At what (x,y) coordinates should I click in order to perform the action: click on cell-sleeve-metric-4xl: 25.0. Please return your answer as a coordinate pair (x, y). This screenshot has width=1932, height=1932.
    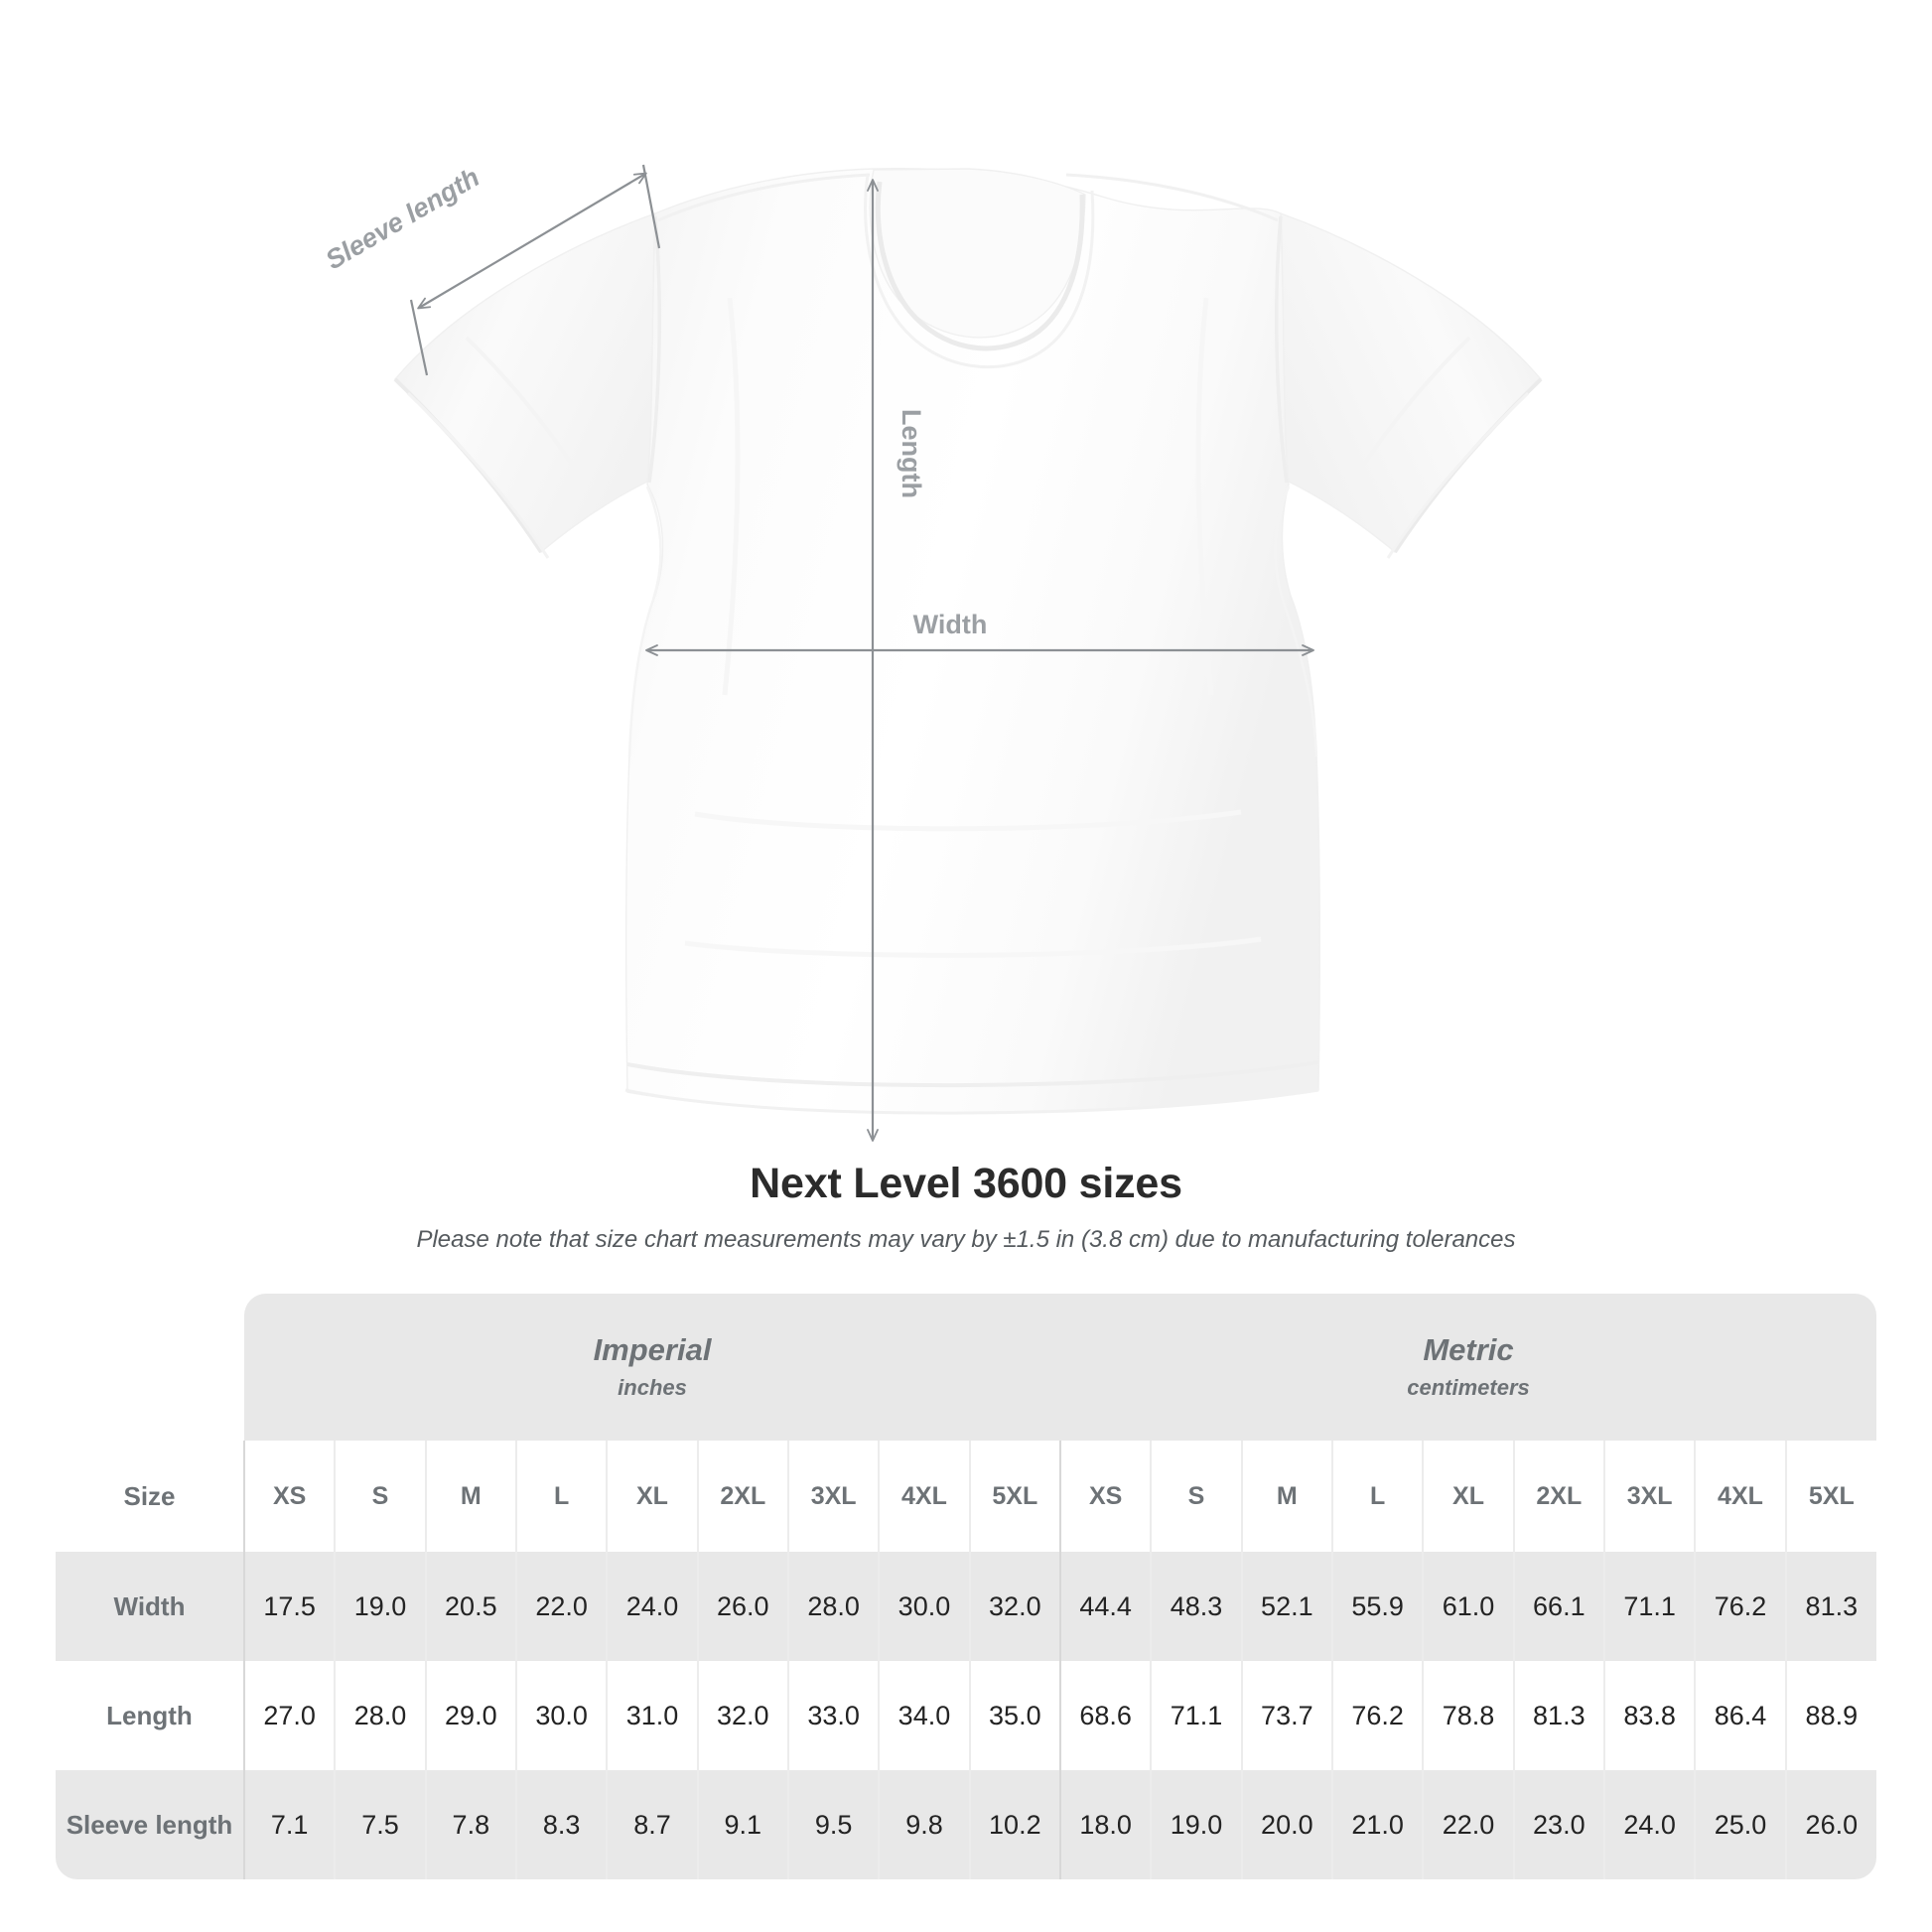
    Looking at the image, I should click on (1740, 1825).